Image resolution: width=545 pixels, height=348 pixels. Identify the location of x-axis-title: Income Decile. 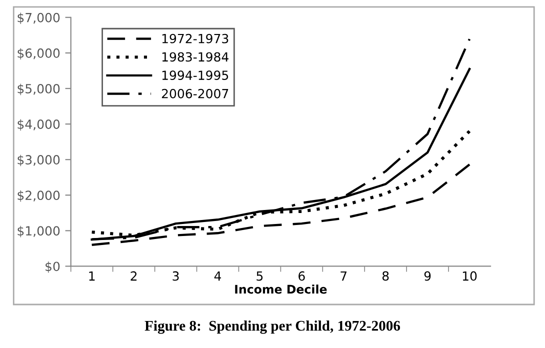
(281, 289).